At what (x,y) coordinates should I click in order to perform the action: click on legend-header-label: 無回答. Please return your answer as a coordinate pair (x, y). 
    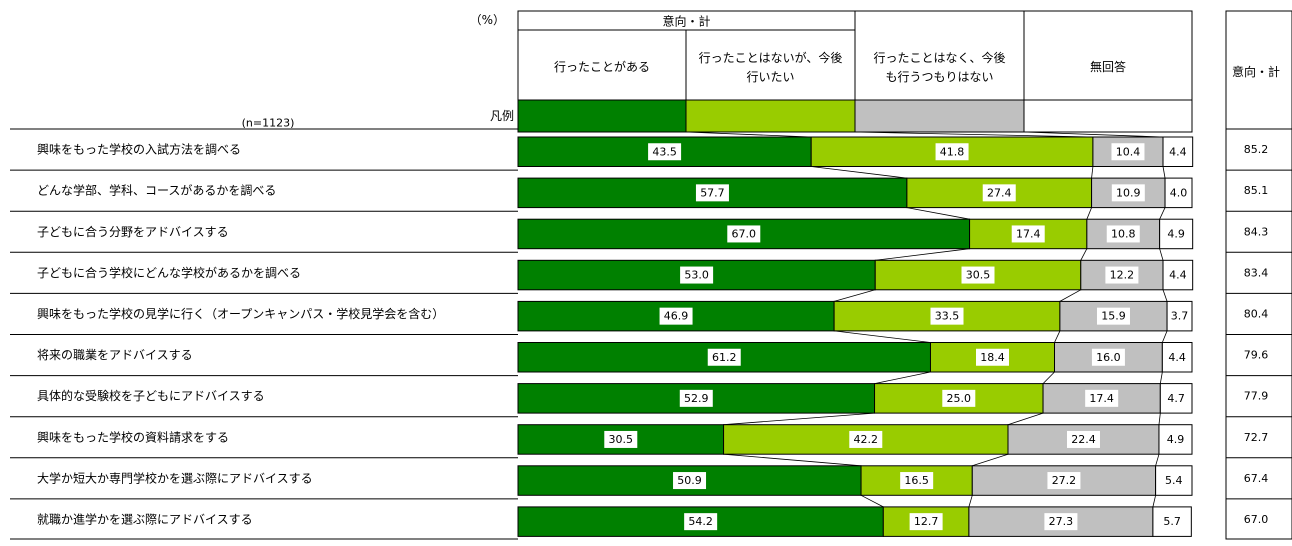
    Looking at the image, I should click on (1108, 66).